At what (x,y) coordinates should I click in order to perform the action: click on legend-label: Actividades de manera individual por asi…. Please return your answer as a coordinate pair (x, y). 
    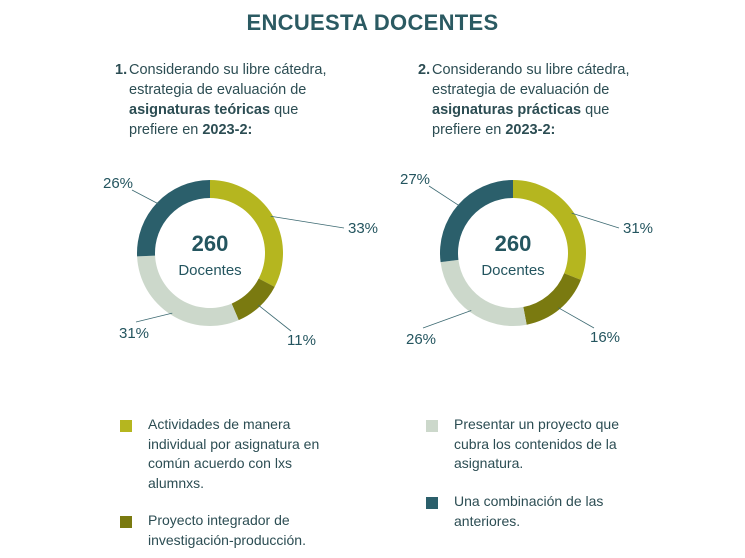
    Looking at the image, I should click on (234, 453).